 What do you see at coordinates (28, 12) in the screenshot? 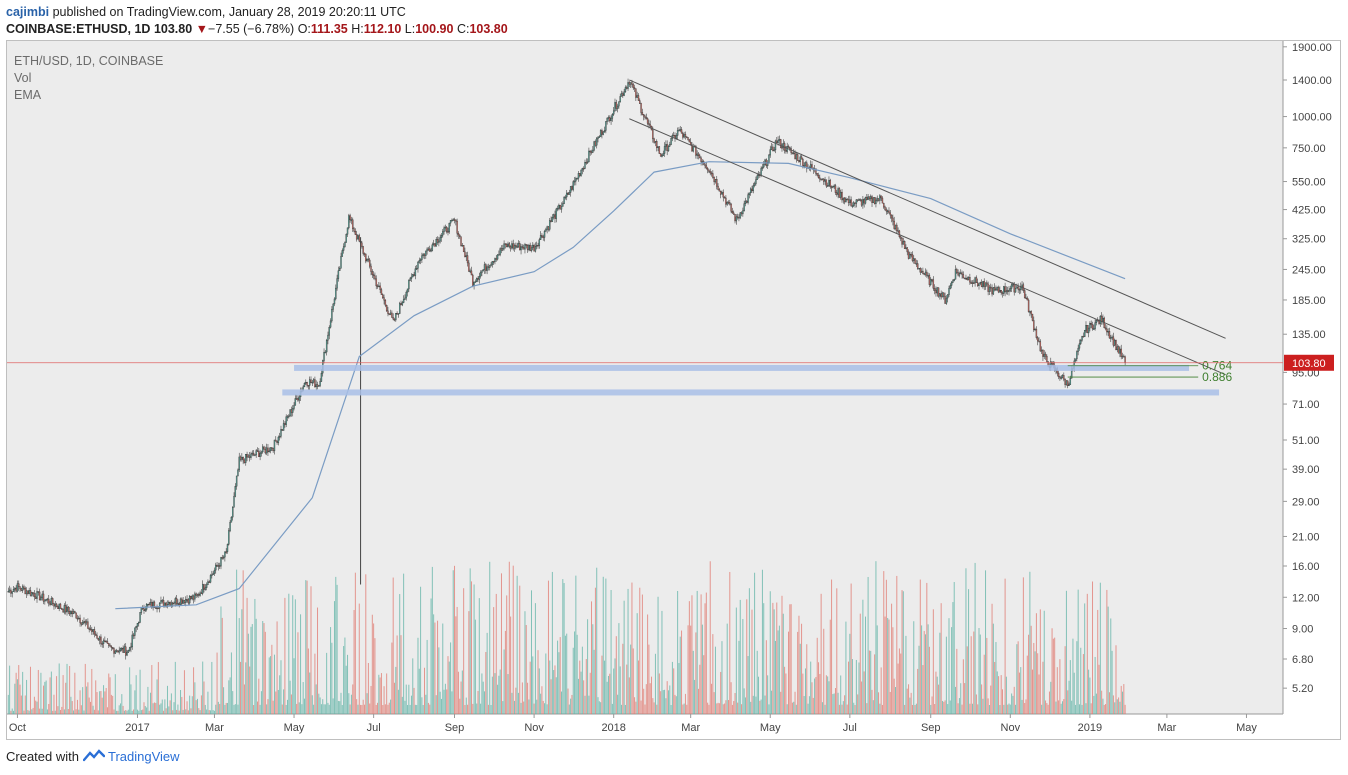
I see `author-name: cajimbi` at bounding box center [28, 12].